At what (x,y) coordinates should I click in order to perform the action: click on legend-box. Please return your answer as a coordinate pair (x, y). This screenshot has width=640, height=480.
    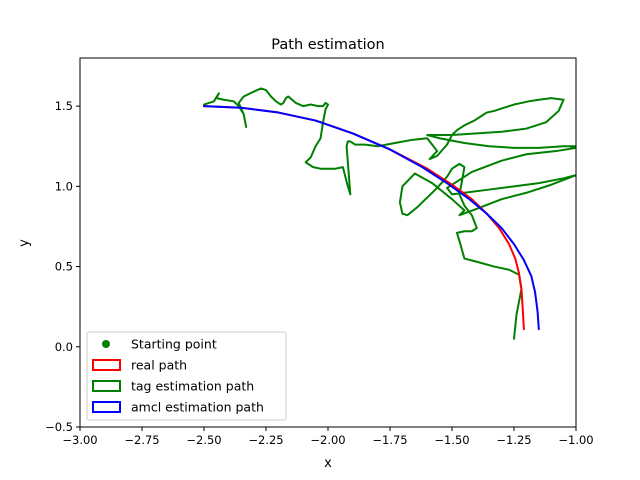
    Looking at the image, I should click on (186, 376).